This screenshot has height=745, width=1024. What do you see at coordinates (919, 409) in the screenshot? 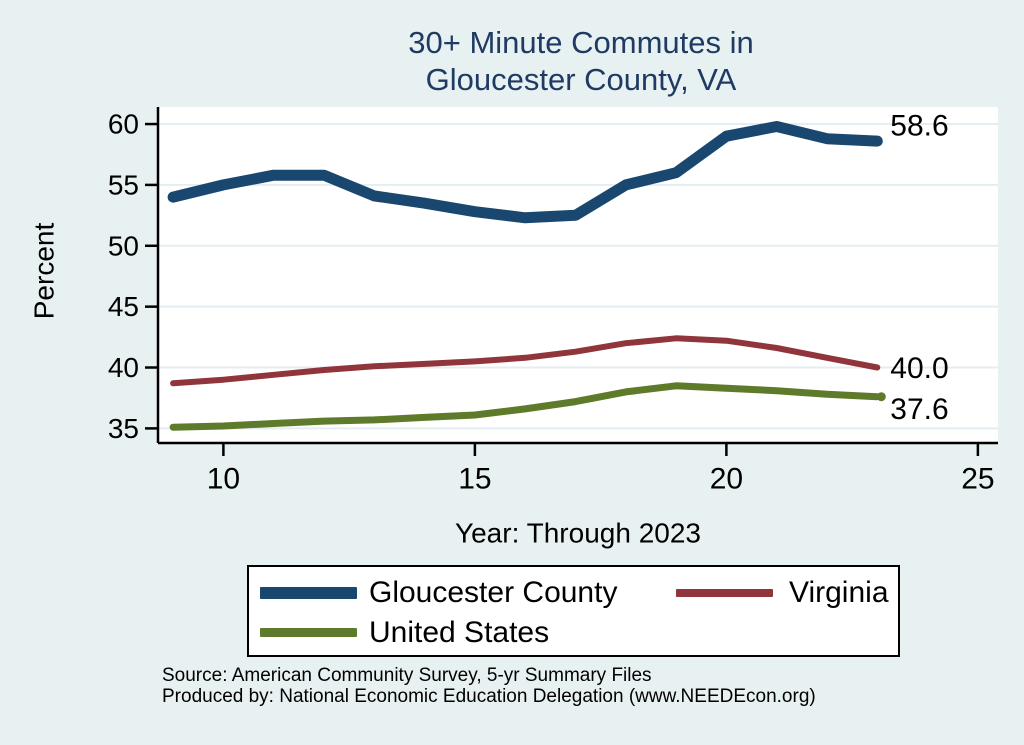
I see `end-value-label: 37.6` at bounding box center [919, 409].